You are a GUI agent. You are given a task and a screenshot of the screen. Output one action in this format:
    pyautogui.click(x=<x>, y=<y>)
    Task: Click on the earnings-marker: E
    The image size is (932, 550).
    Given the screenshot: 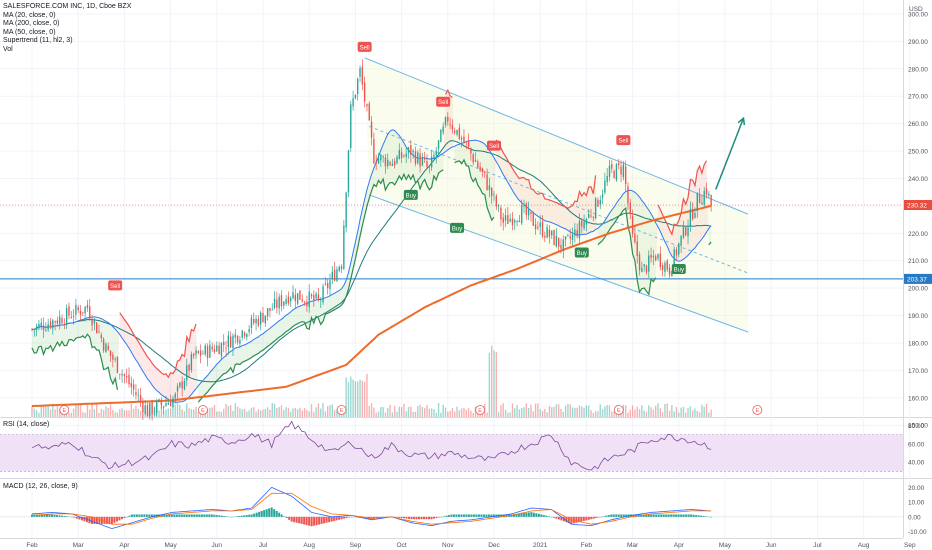 What is the action you would take?
    pyautogui.click(x=757, y=410)
    